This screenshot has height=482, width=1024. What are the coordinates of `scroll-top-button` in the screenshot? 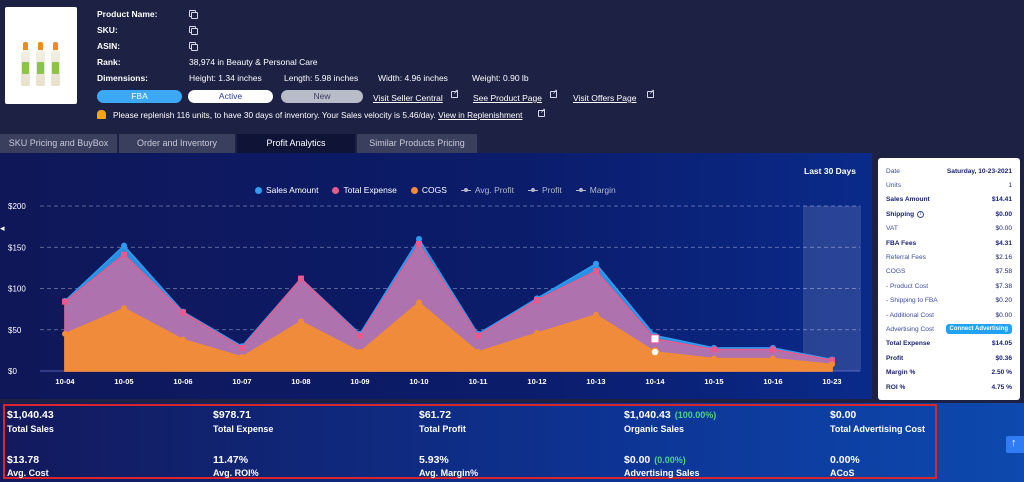 It's located at (1015, 444).